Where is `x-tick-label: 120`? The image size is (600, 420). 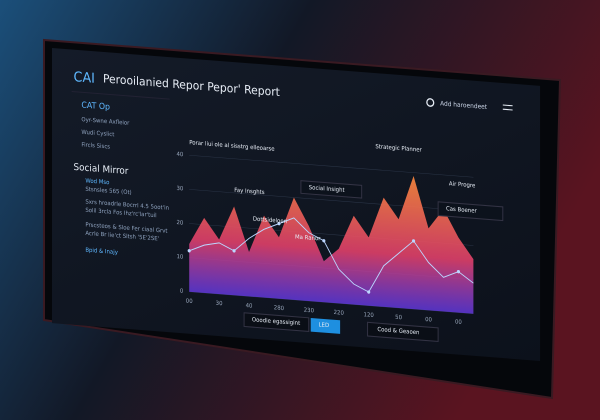
x-tick-label: 120 is located at coordinates (369, 315).